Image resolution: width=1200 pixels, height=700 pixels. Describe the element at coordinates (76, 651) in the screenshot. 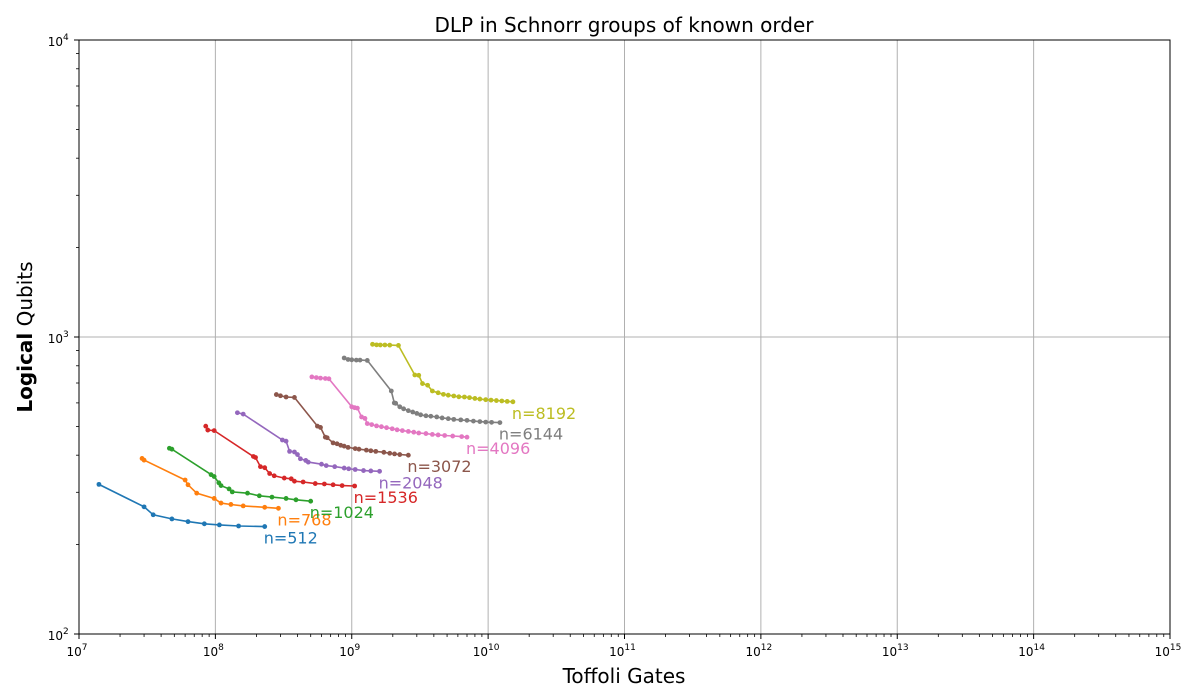

I see `x-tick-label: 10⁷` at that location.